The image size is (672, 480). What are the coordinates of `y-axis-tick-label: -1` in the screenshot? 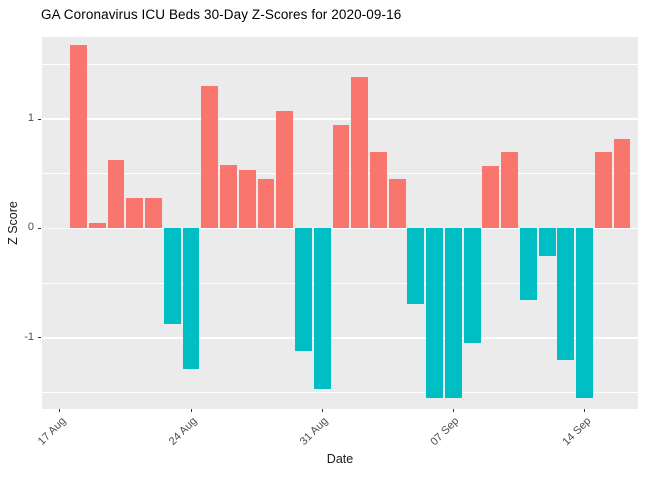 It's located at (29, 336).